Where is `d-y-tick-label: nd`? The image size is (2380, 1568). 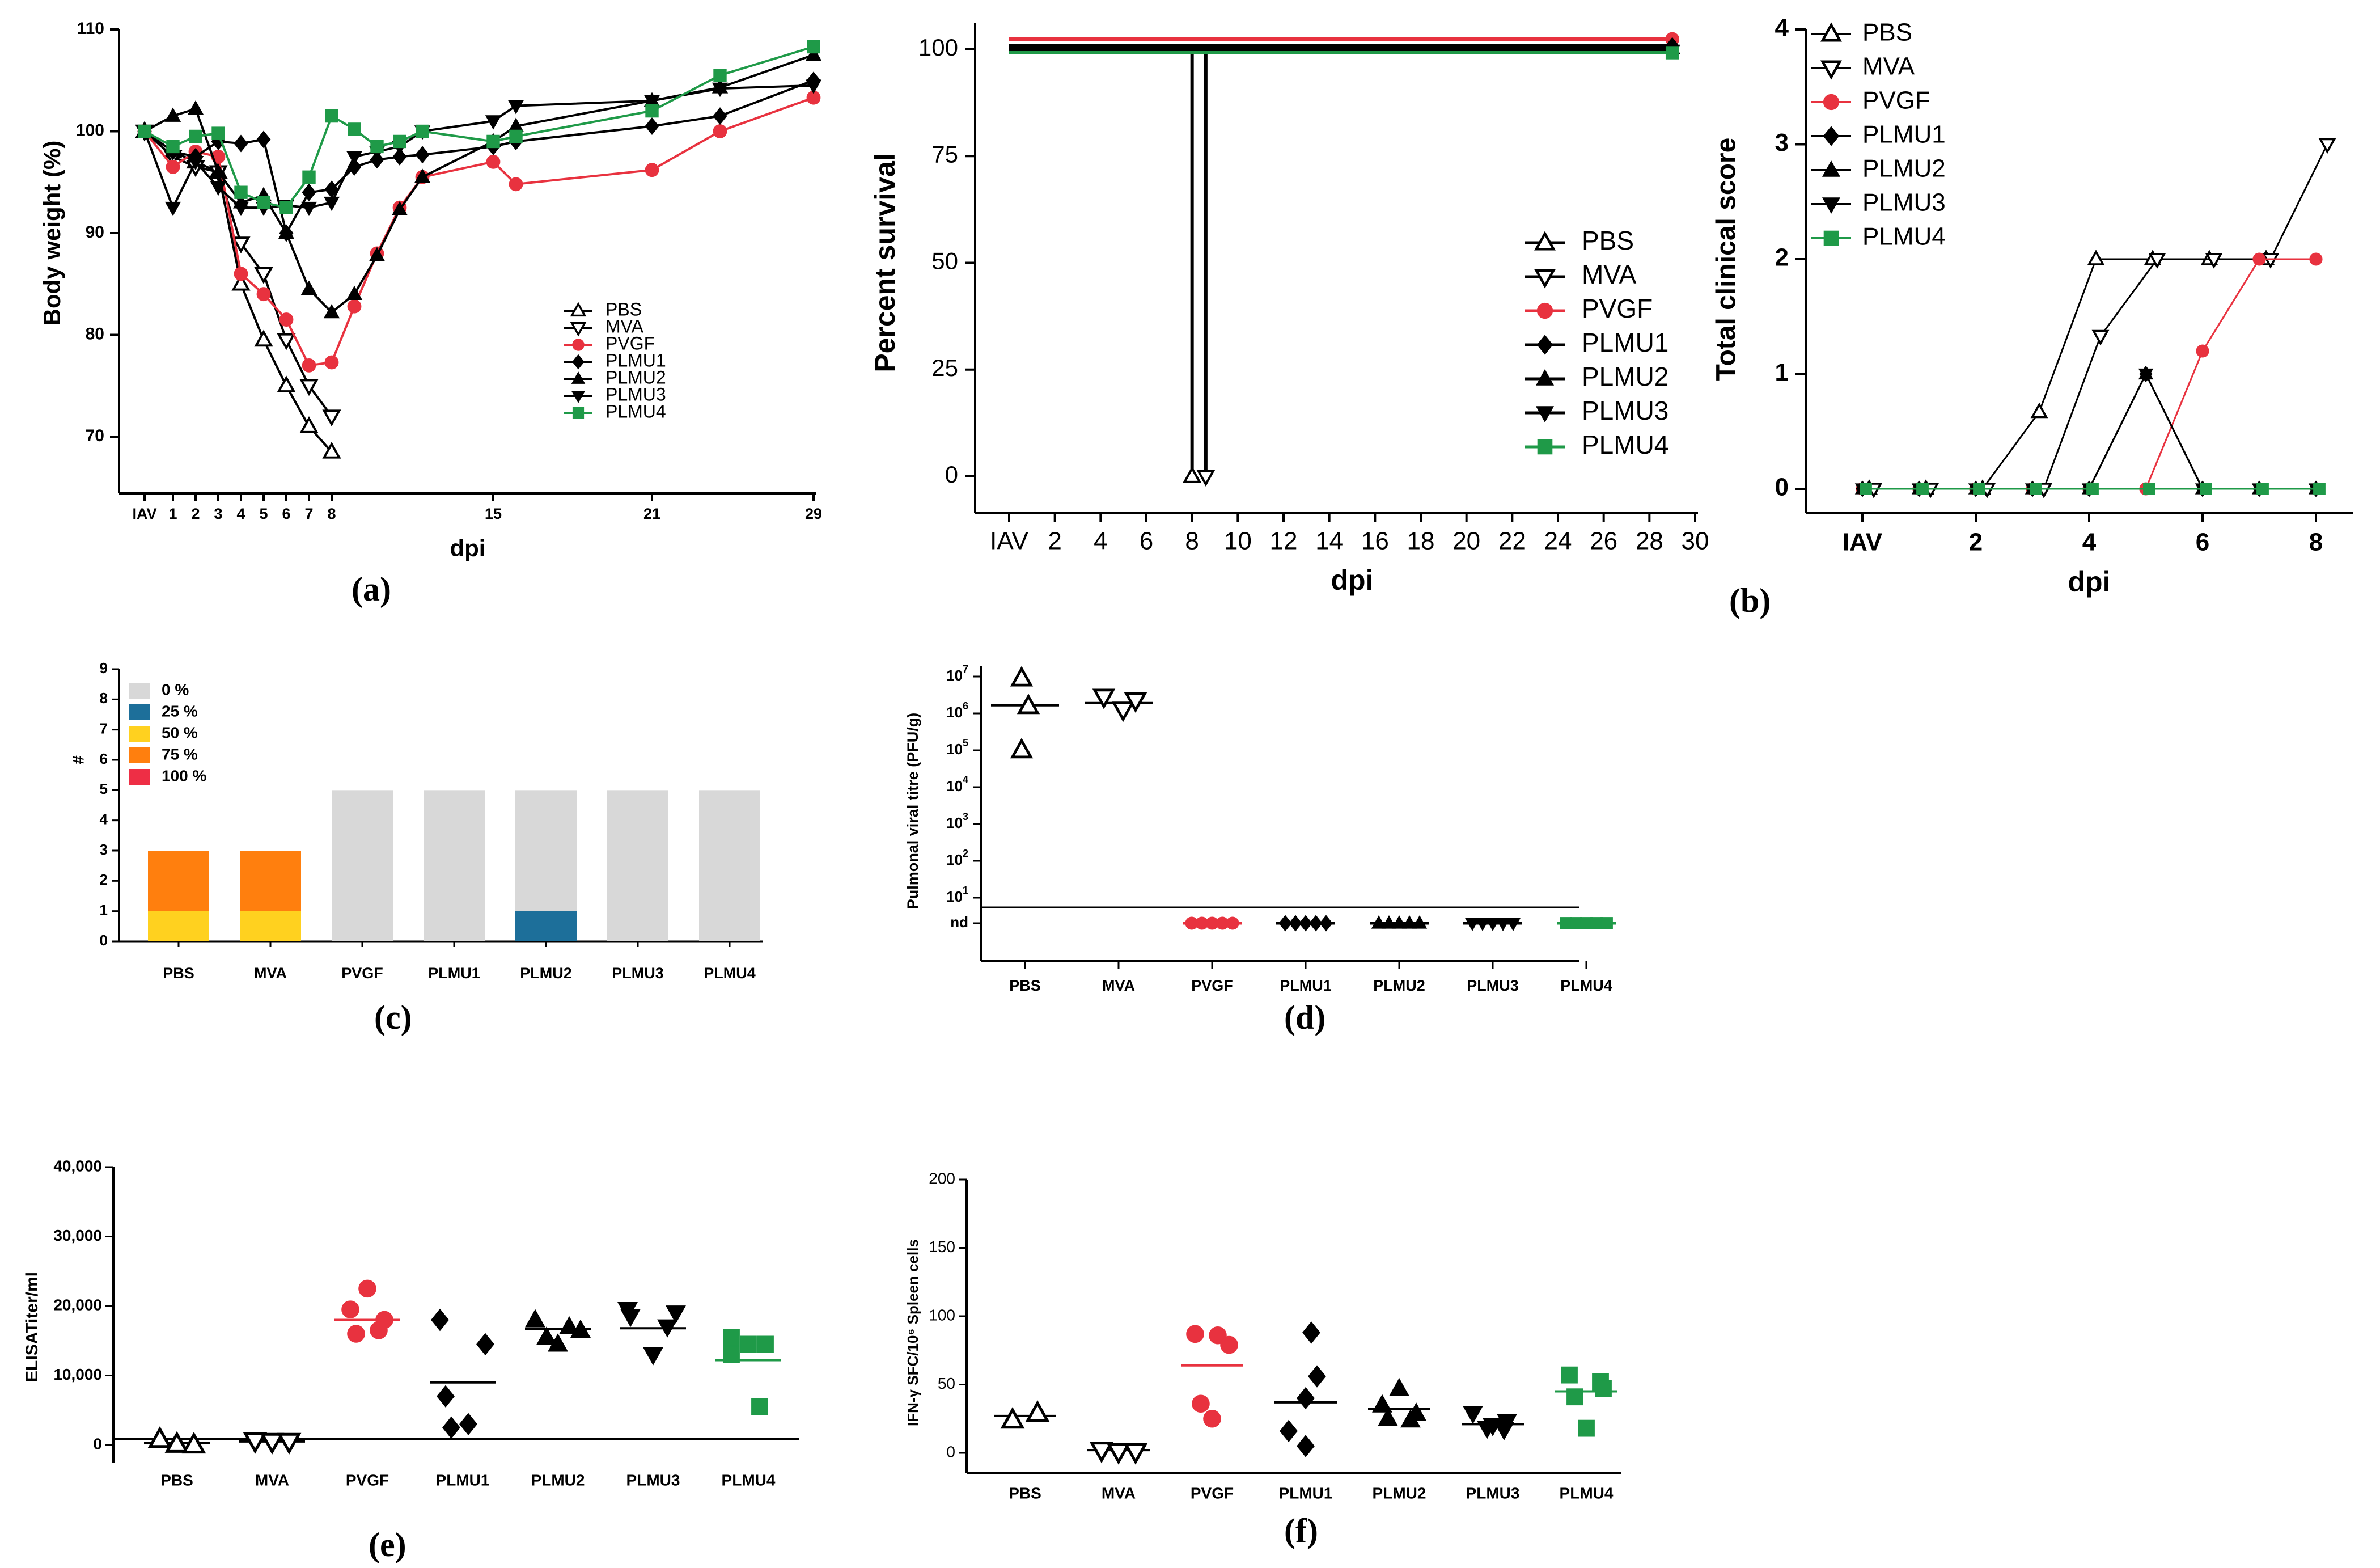 d-y-tick-label: nd is located at coordinates (959, 923).